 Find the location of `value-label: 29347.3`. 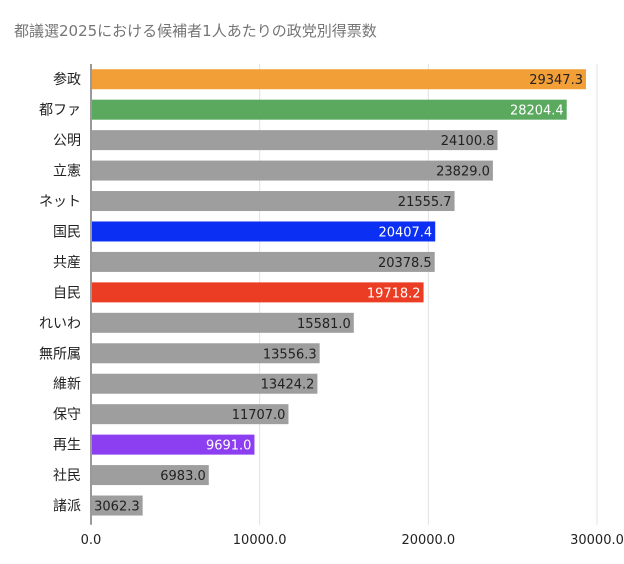

value-label: 29347.3 is located at coordinates (556, 80).